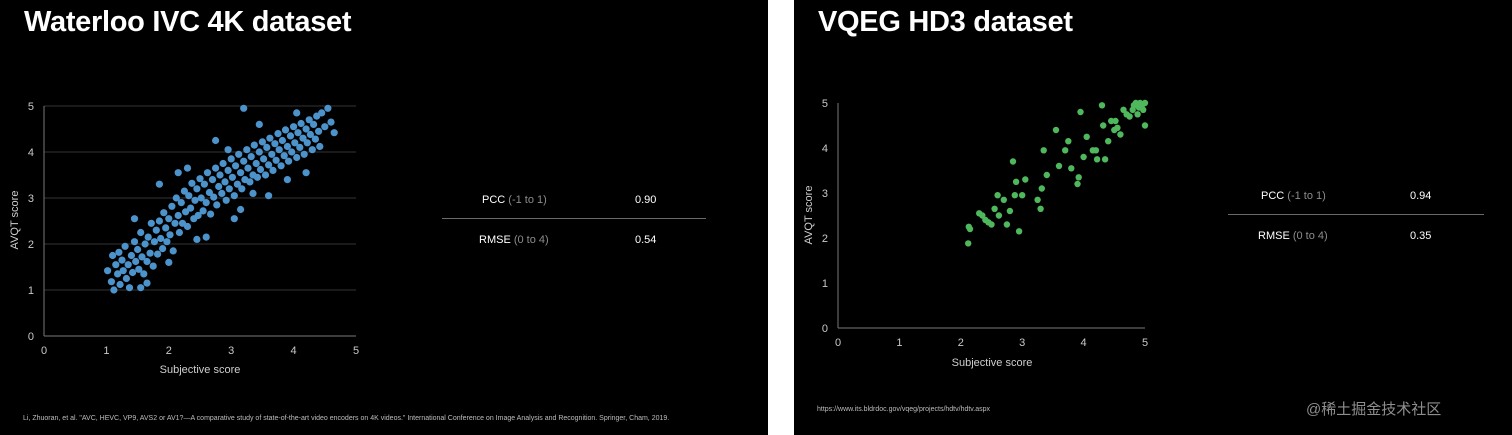 Image resolution: width=1512 pixels, height=435 pixels. What do you see at coordinates (825, 194) in the screenshot?
I see `y-tick-label: 3` at bounding box center [825, 194].